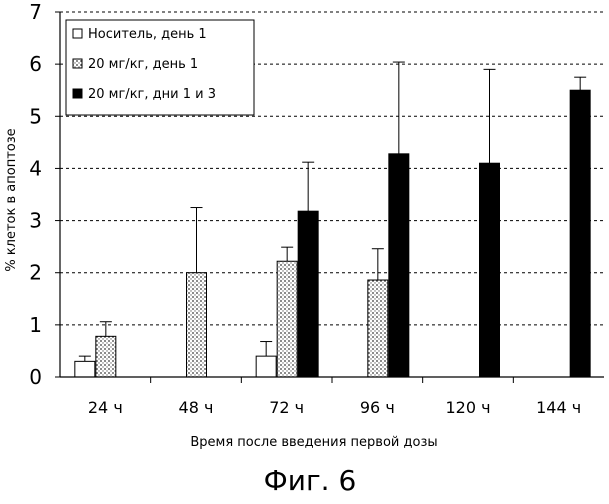 The width and height of the screenshot is (609, 504). I want to click on x-tick-label: 120 ч, so click(467, 407).